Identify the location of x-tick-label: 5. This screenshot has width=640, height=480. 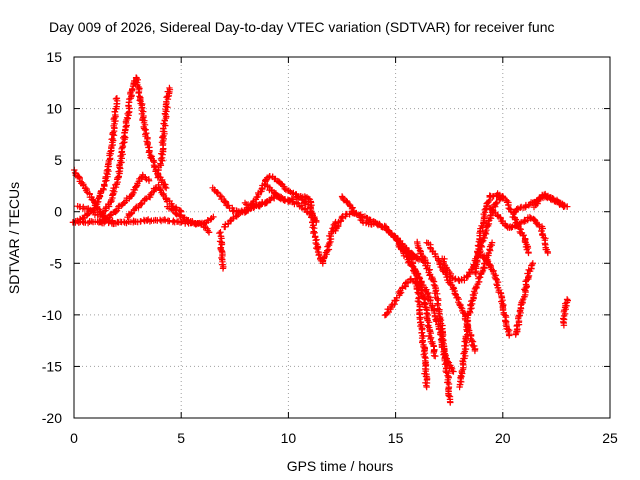
(181, 438).